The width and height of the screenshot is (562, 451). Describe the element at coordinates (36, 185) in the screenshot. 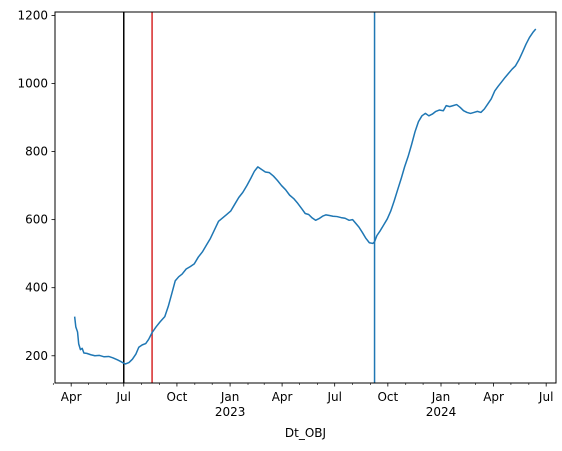

I see `y-axis: 200 400 600 800 1000 1200` at that location.